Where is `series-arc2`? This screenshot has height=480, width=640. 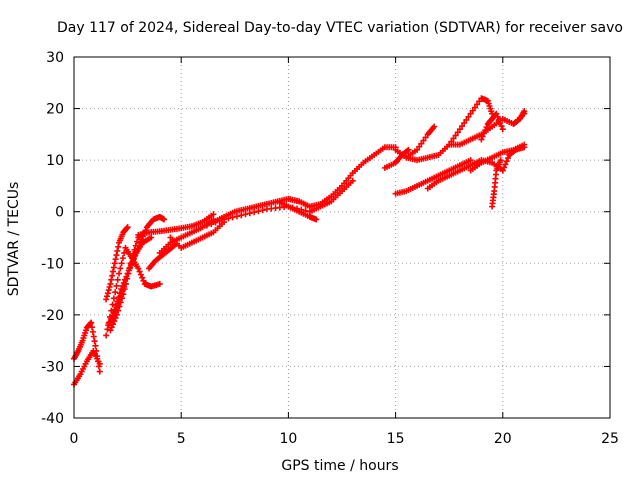 series-arc2 is located at coordinates (87, 347).